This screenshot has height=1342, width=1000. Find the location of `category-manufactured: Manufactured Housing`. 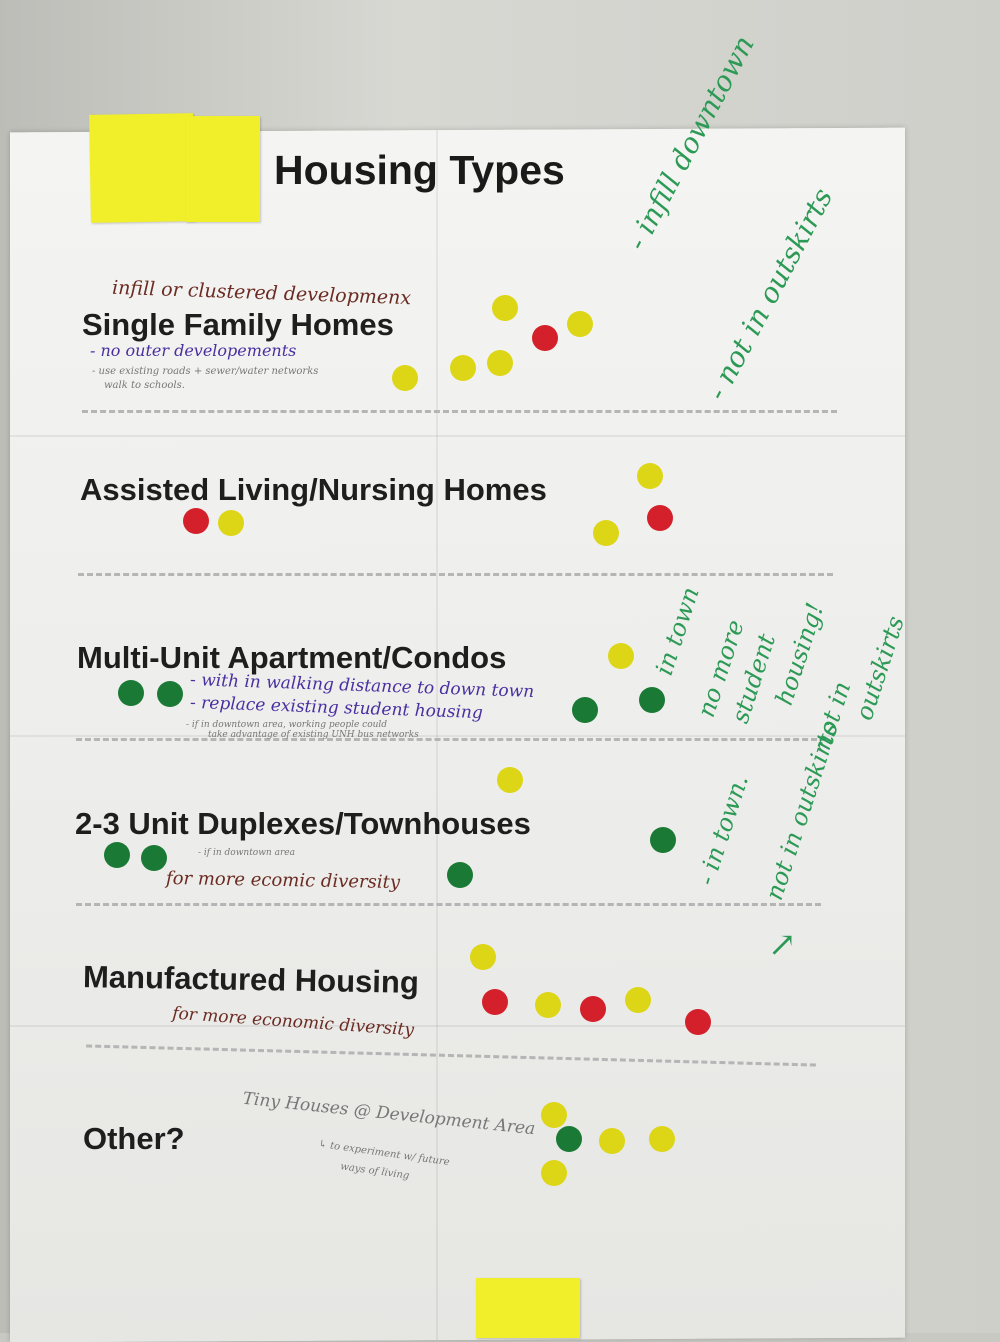

category-manufactured: Manufactured Housing is located at coordinates (251, 979).